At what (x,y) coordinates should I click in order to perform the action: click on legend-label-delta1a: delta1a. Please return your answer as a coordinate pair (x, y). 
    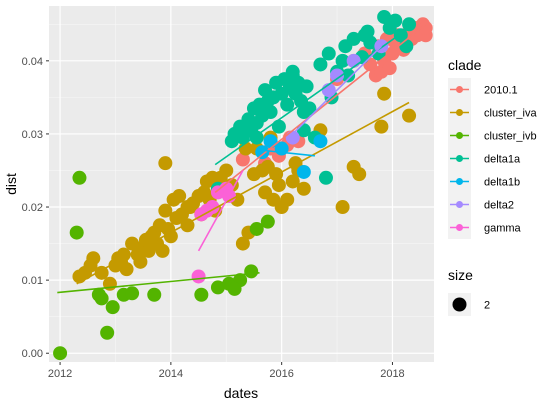
    Looking at the image, I should click on (502, 160).